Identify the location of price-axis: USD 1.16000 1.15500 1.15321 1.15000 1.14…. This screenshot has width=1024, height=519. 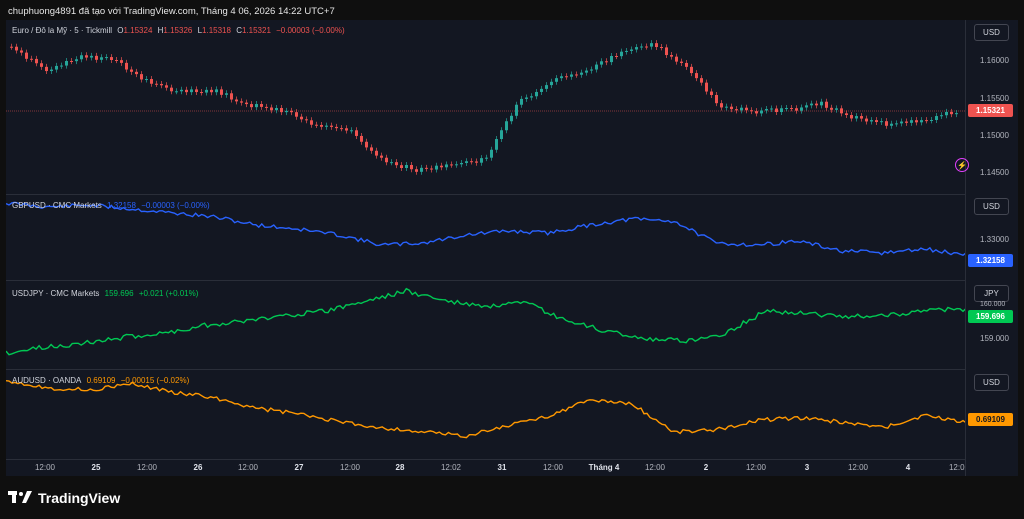
(991, 248).